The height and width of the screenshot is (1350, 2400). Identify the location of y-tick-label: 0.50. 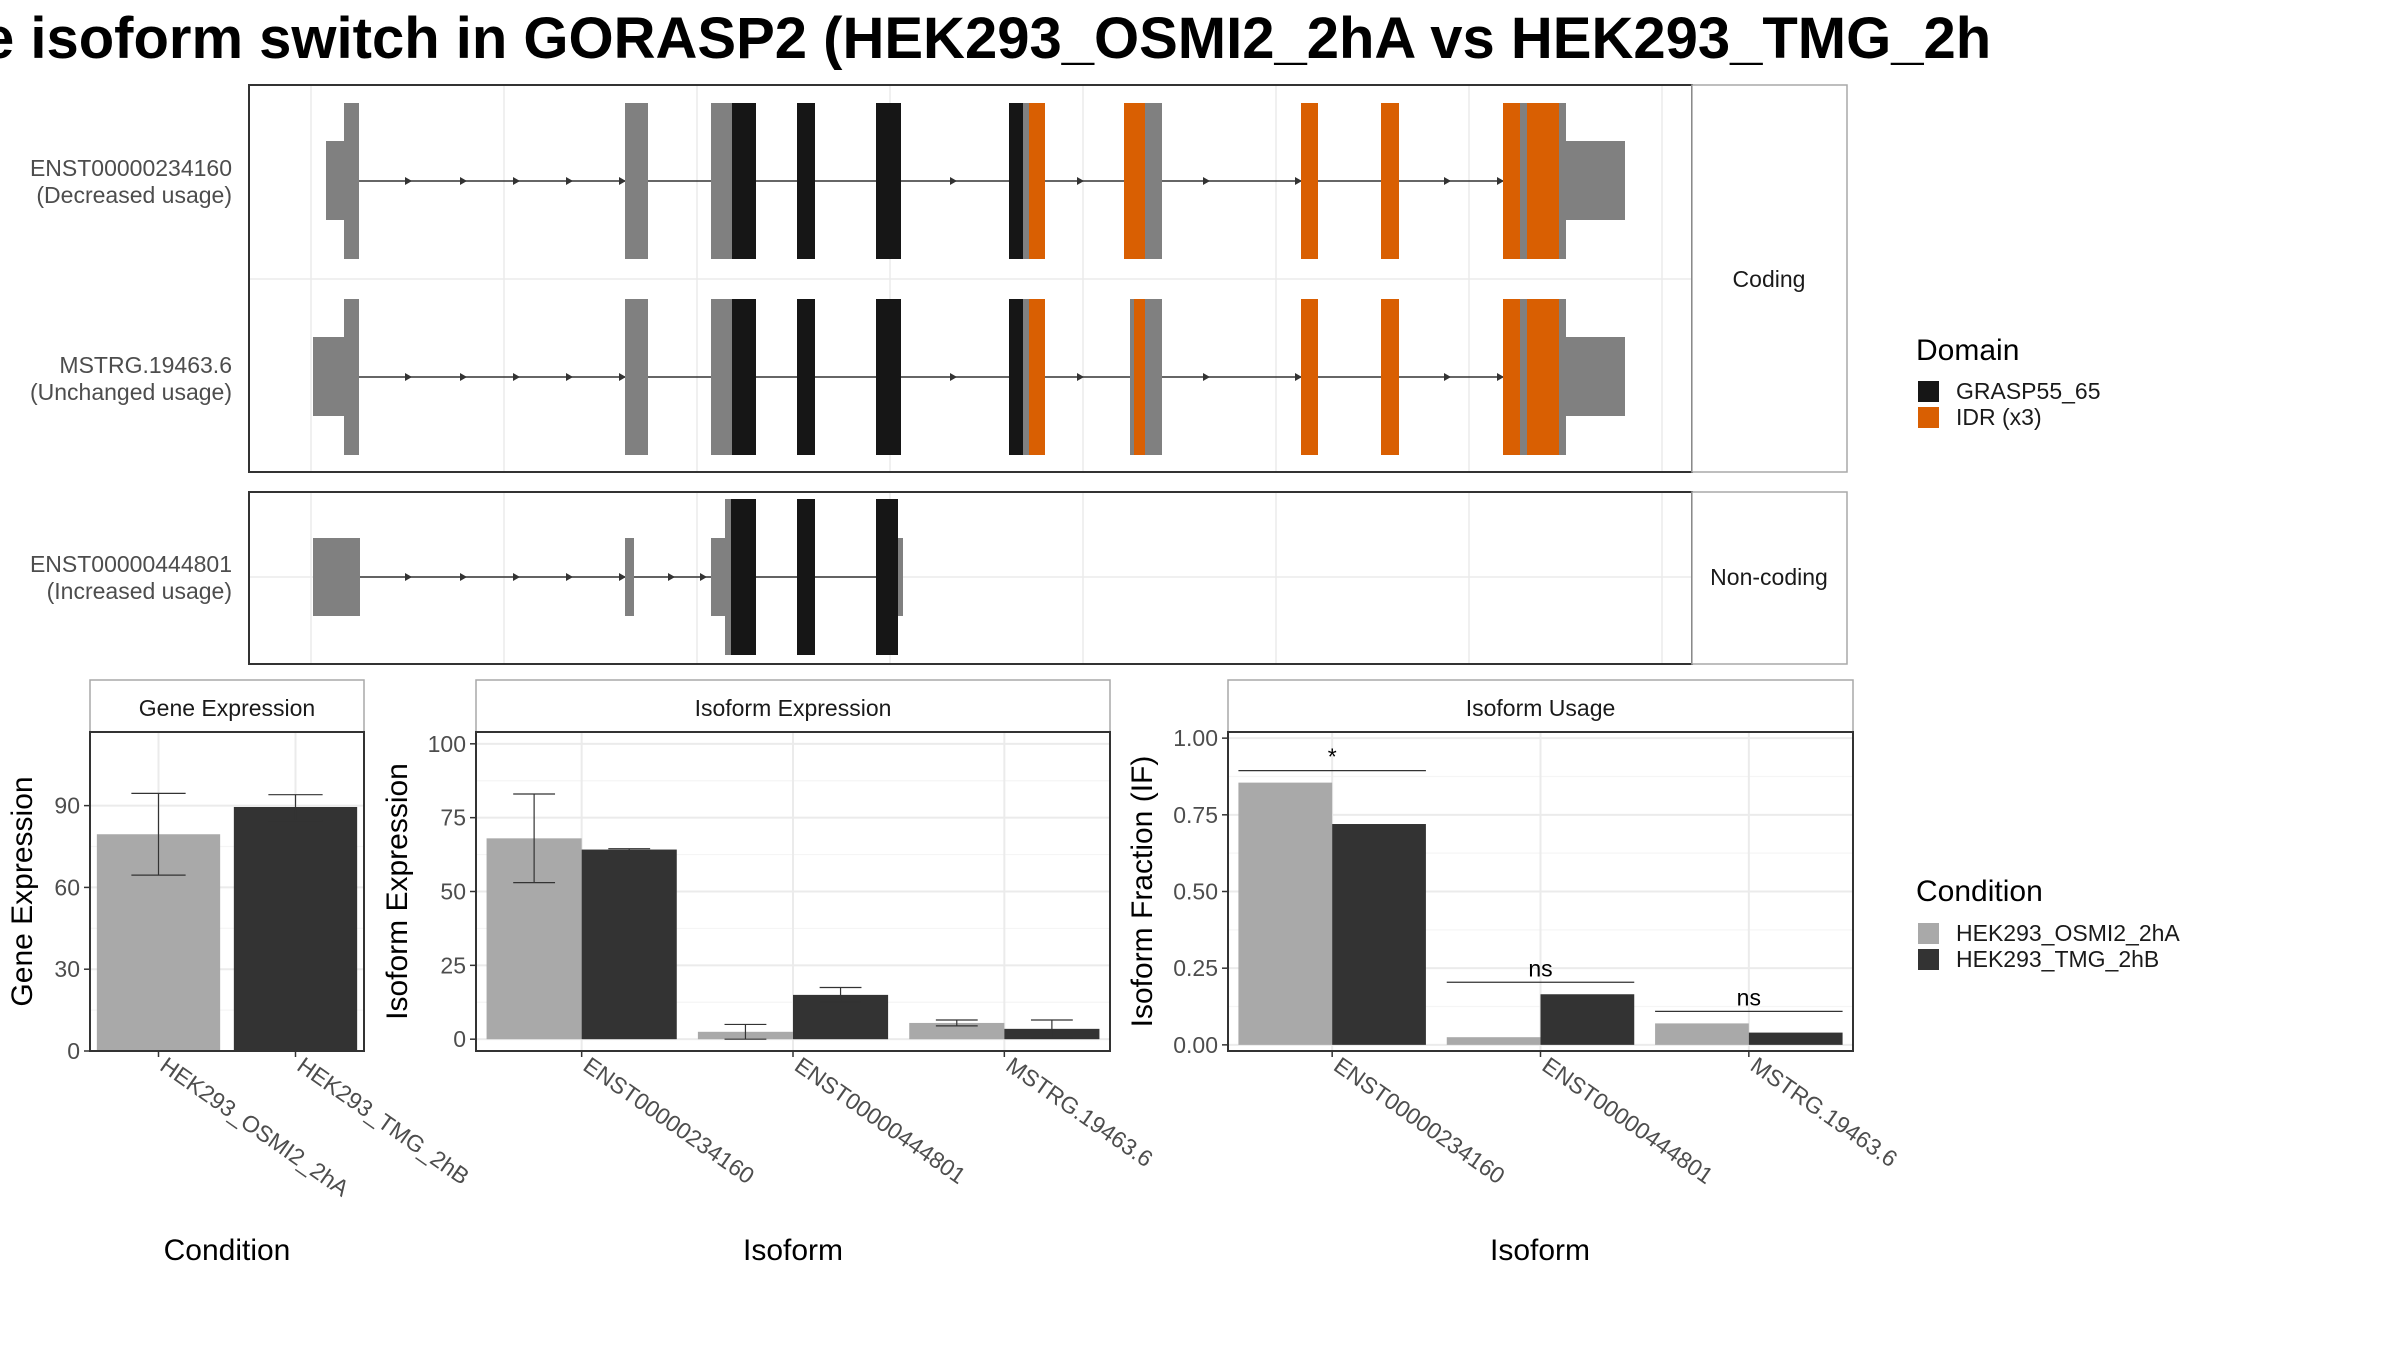
(1195, 892).